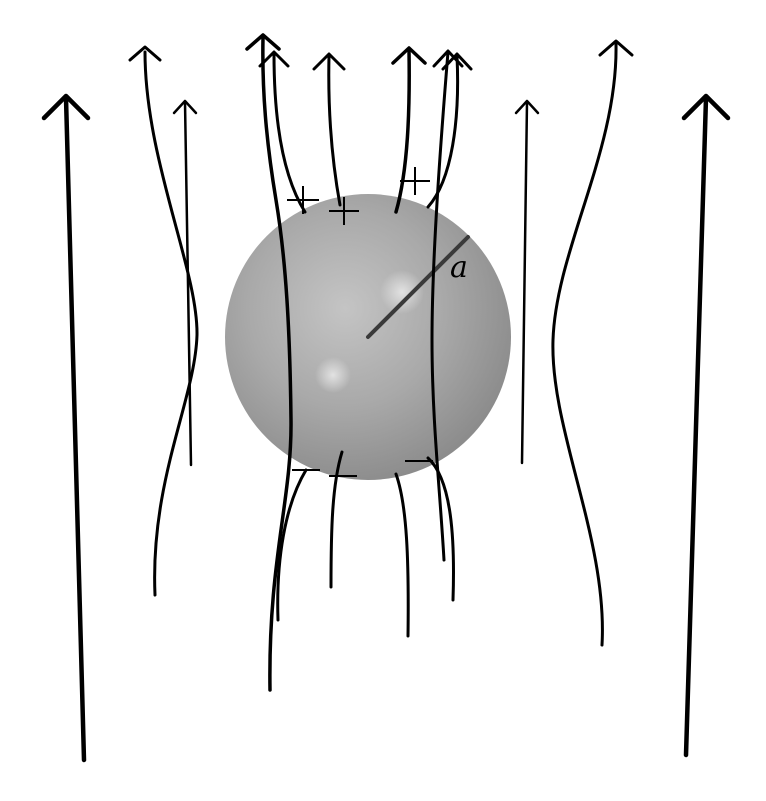  Describe the element at coordinates (333, 375) in the screenshot. I see `sphere-highlight-lower` at that location.